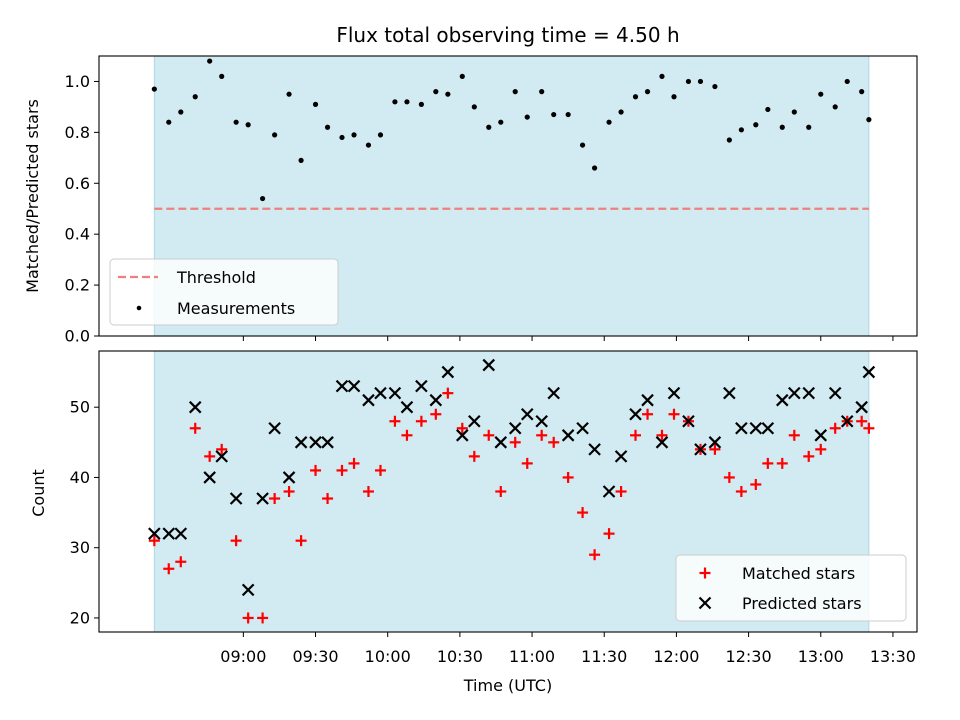 This screenshot has height=720, width=960. Describe the element at coordinates (315, 656) in the screenshot. I see `x-tick-label: 09:30` at that location.